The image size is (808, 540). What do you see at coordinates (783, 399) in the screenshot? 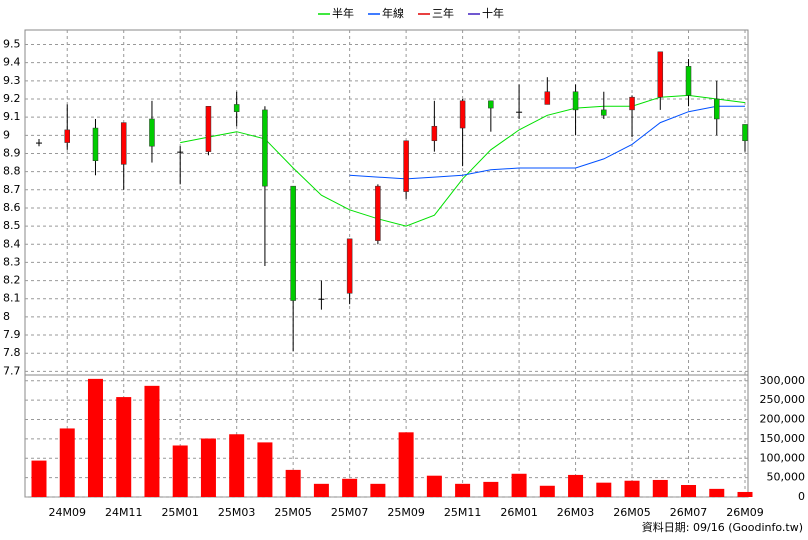
I see `y2-tick-label: 250,000` at bounding box center [783, 399].